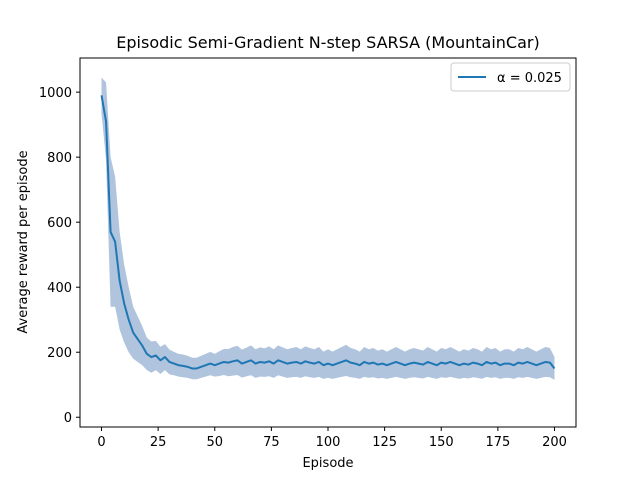 This screenshot has height=480, width=640. I want to click on x-tick-label: 50, so click(214, 442).